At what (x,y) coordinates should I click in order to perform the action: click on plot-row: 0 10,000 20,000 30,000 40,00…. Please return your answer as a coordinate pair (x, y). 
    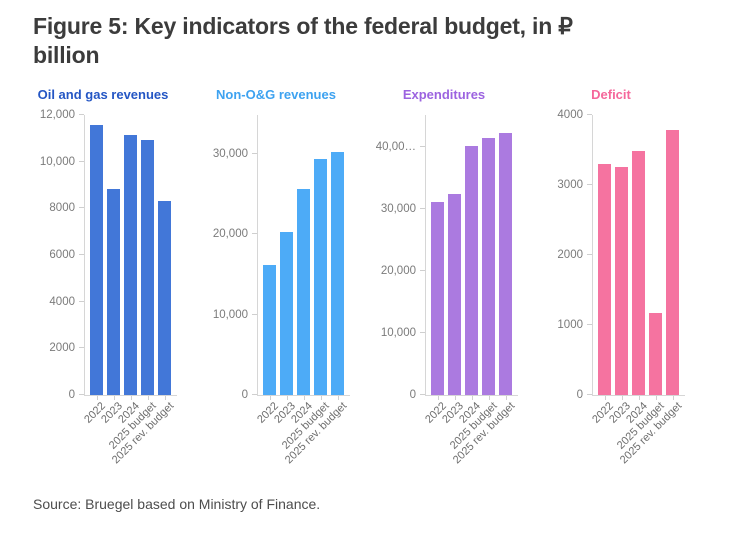
    Looking at the image, I should click on (444, 258).